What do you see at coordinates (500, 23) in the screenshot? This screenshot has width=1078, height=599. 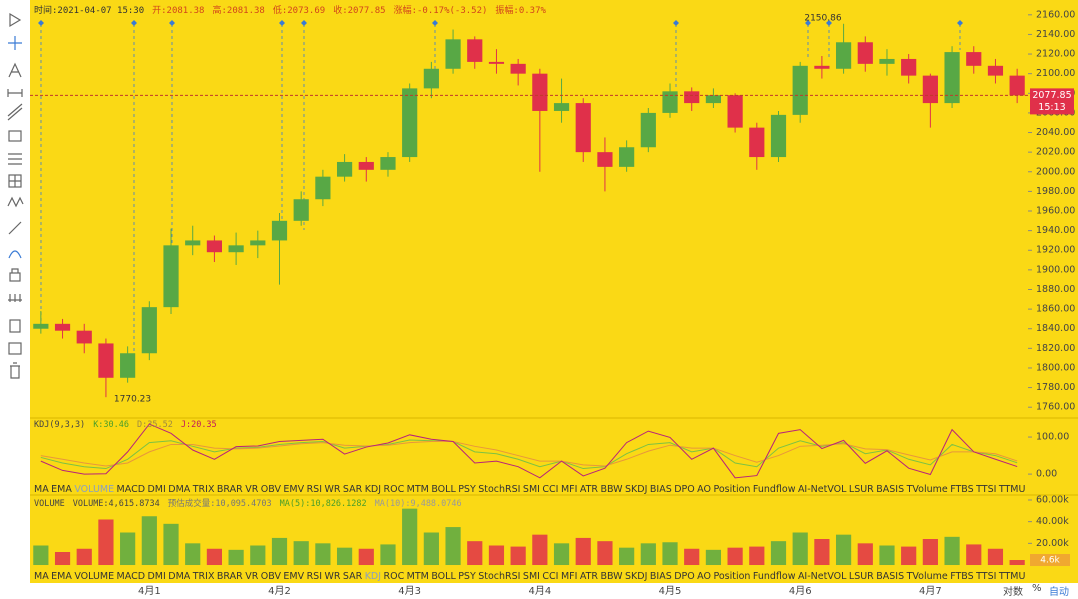 I see `event-markers` at bounding box center [500, 23].